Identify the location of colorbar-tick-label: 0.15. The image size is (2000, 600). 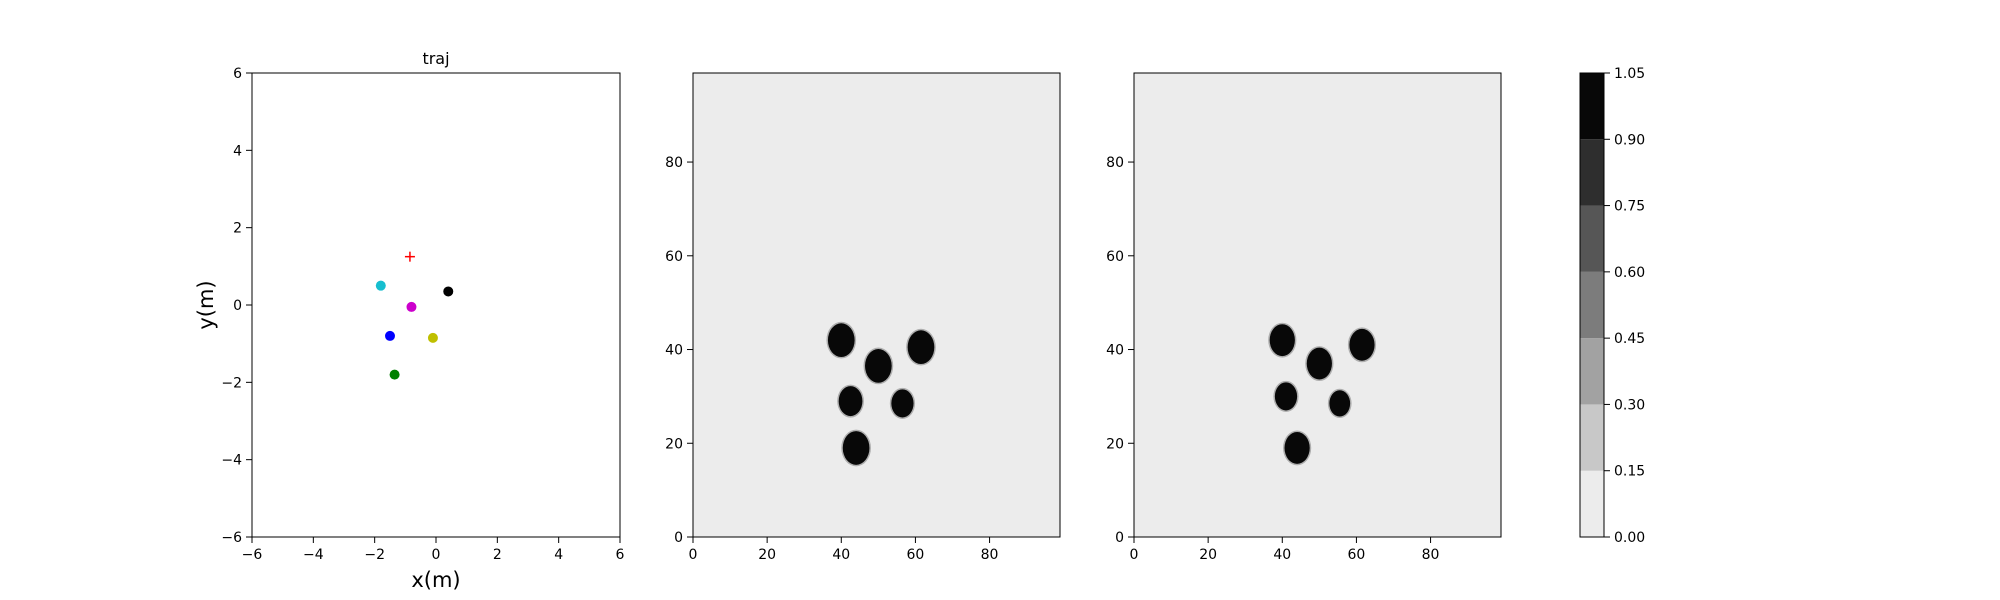
(1629, 472).